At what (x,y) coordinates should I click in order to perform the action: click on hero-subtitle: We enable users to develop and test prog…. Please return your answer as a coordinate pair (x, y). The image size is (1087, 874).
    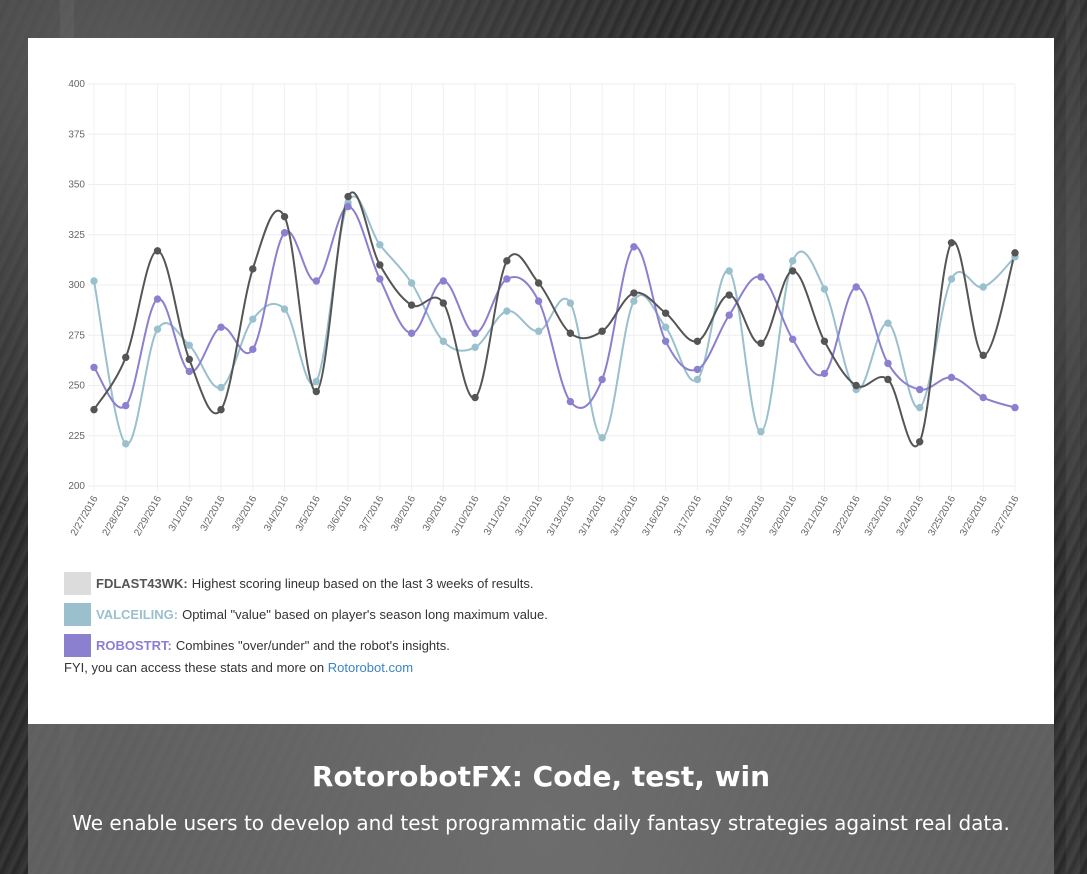
    Looking at the image, I should click on (541, 823).